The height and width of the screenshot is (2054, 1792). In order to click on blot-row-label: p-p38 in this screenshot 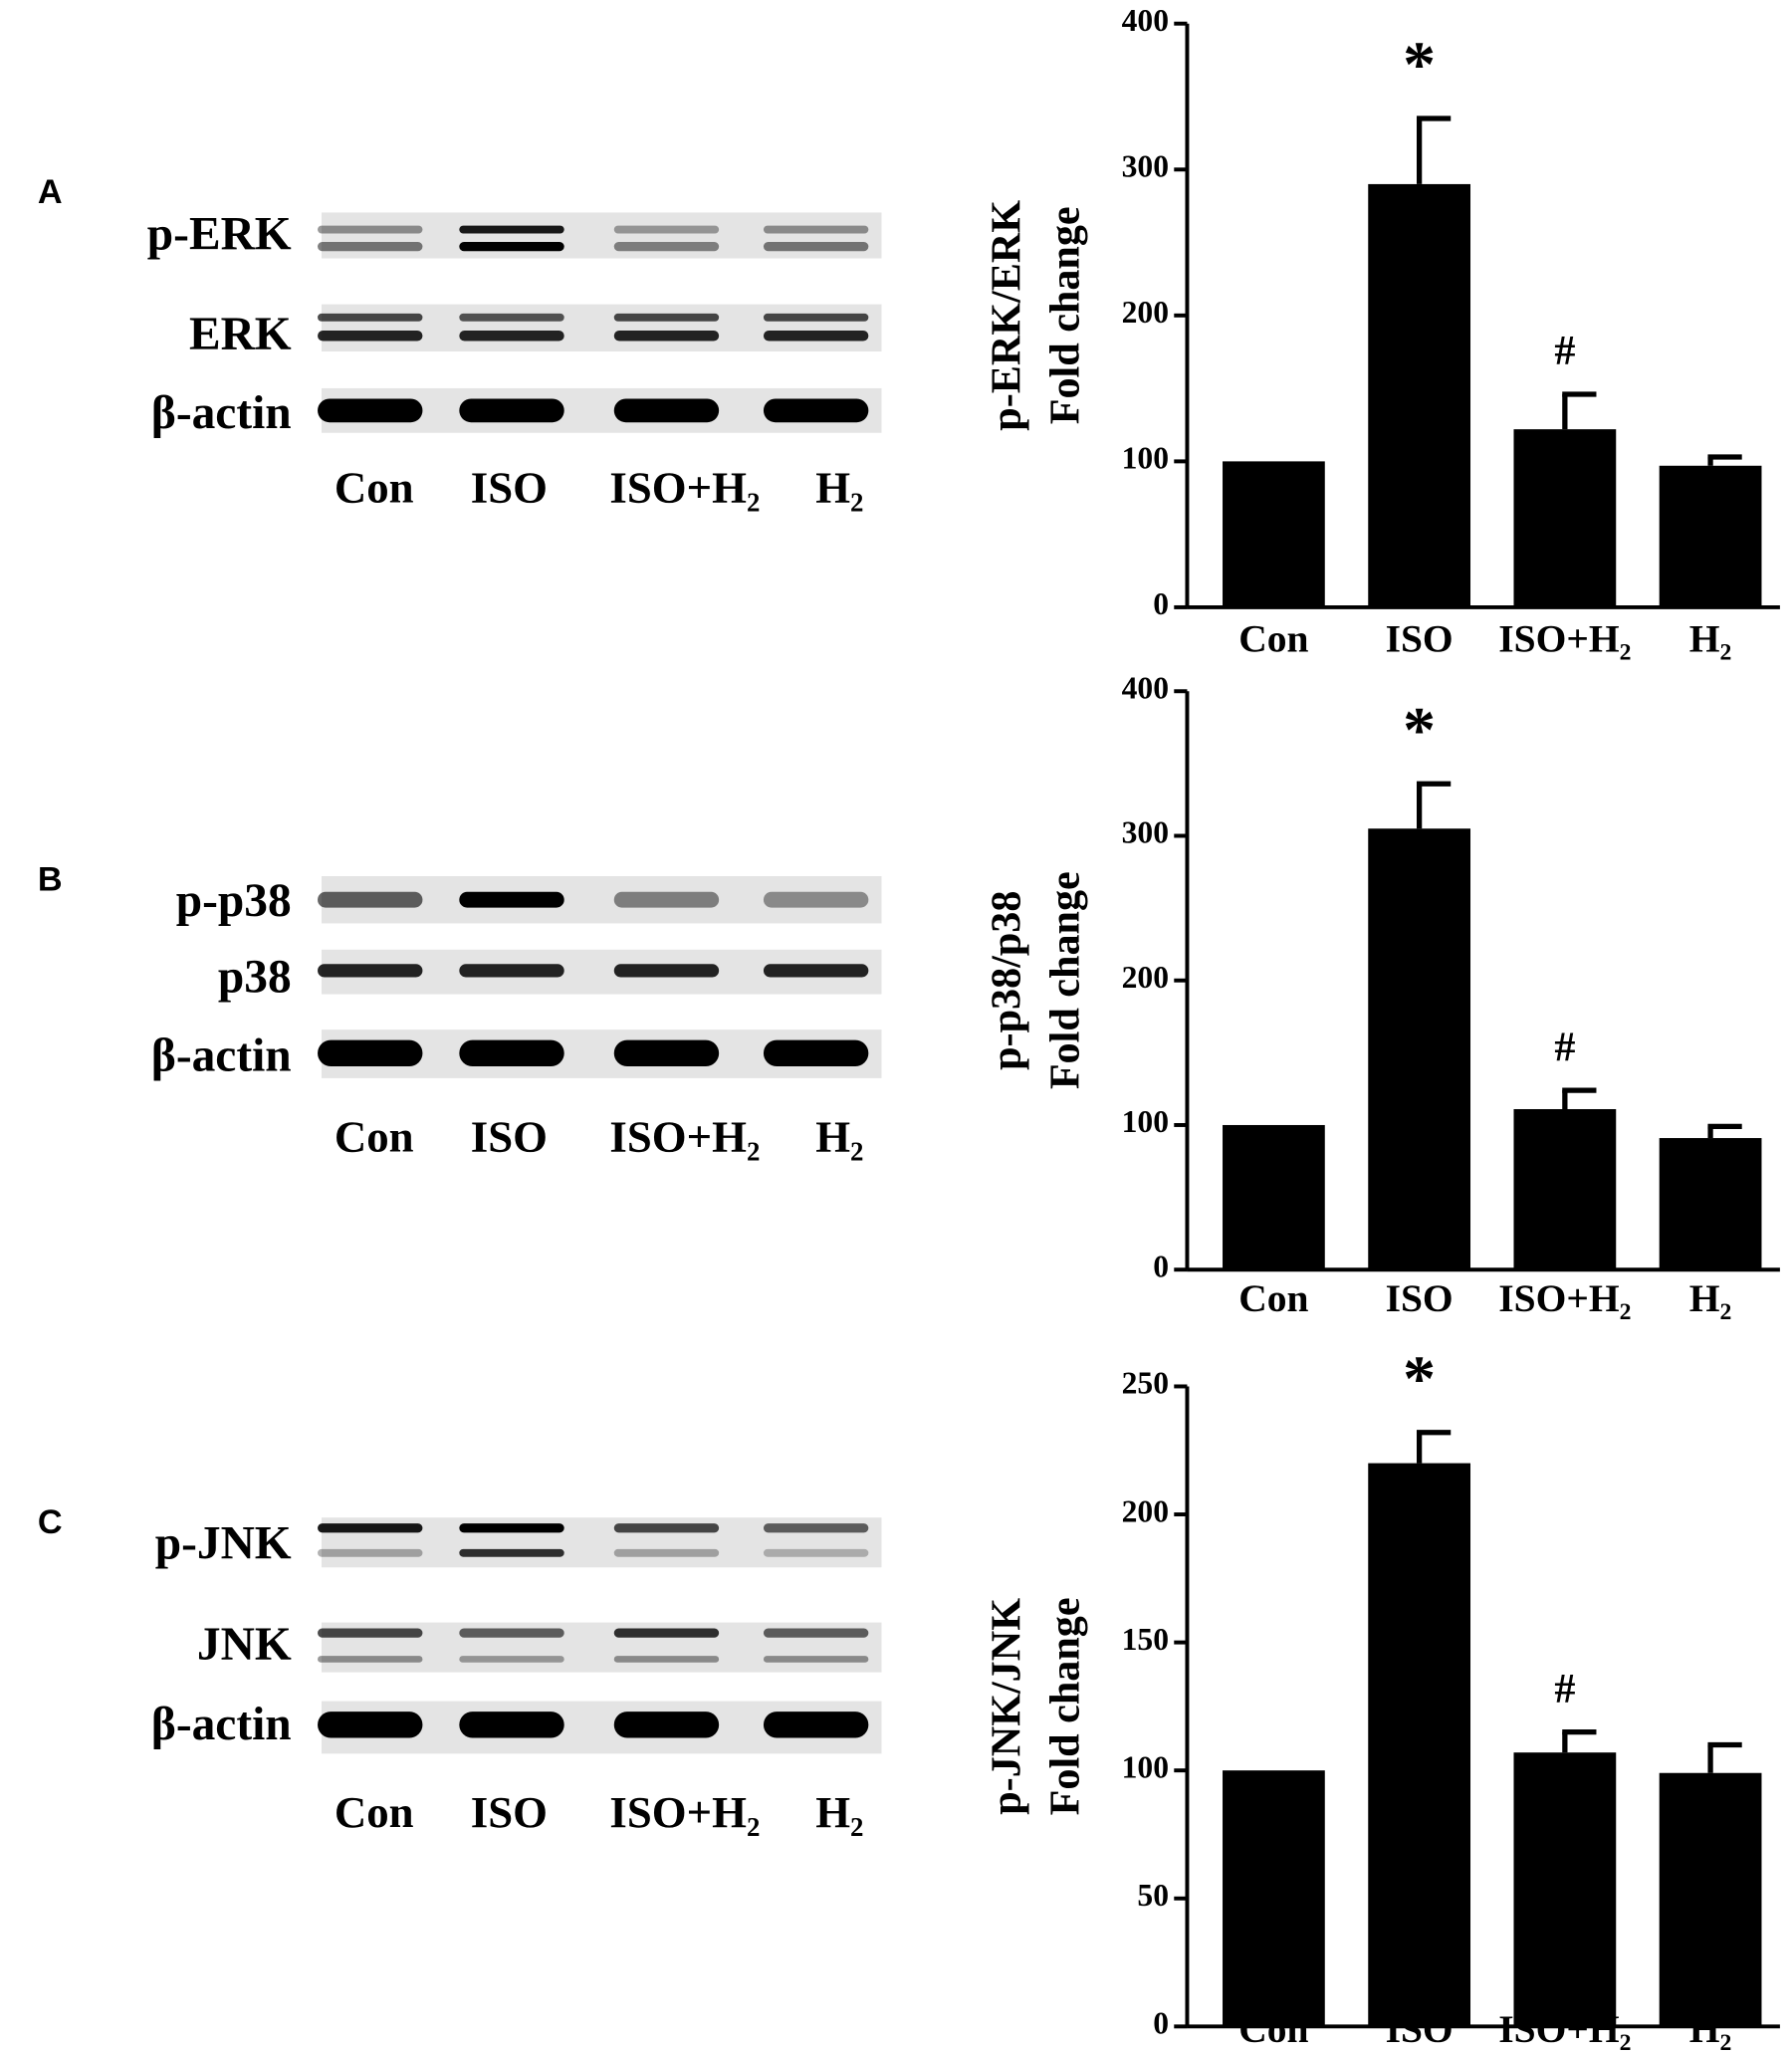, I will do `click(234, 901)`.